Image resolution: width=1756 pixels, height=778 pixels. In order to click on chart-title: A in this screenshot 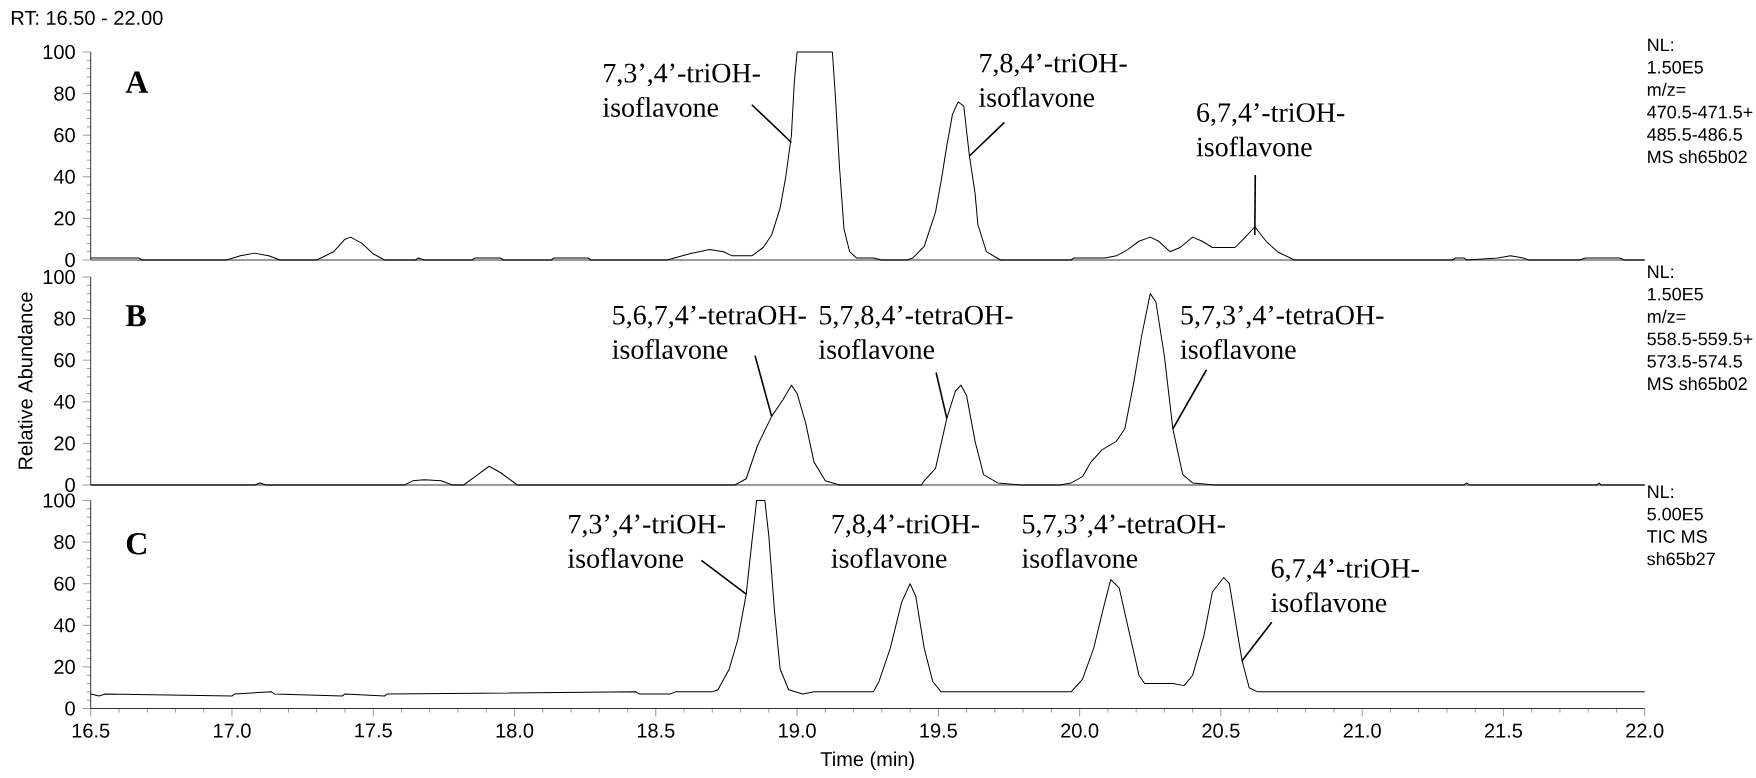, I will do `click(137, 82)`.